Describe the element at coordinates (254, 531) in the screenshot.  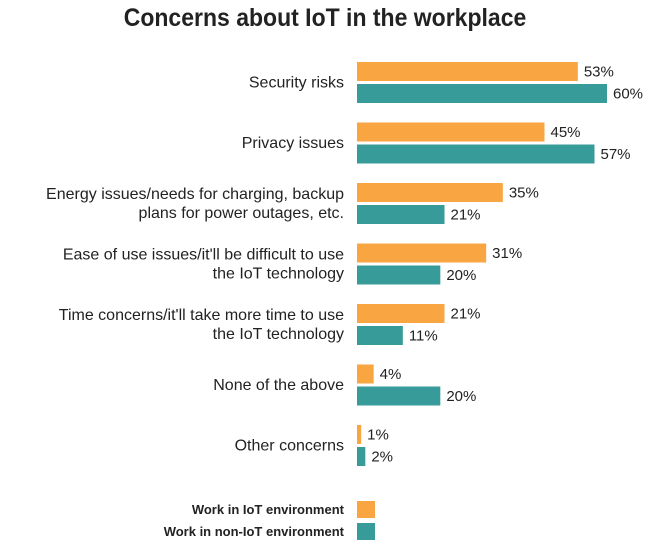
I see `legend-label: Work in non-IoT environment` at that location.